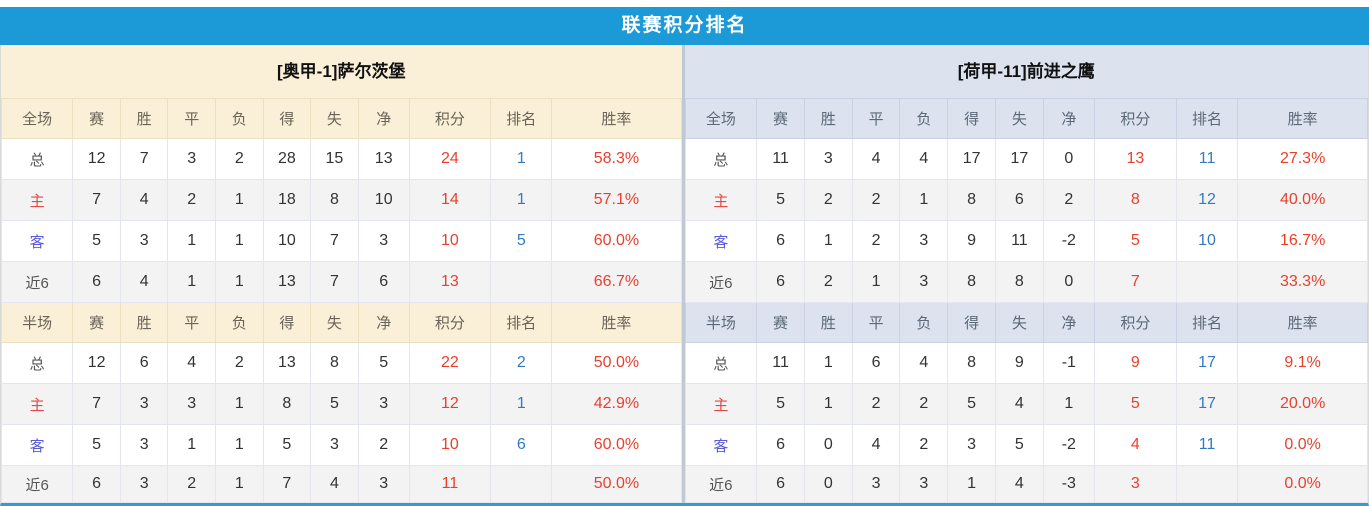  What do you see at coordinates (1026, 241) in the screenshot?
I see `table-row: 客 6 1 2 3 9 11 -2 5 10 16.7%` at bounding box center [1026, 241].